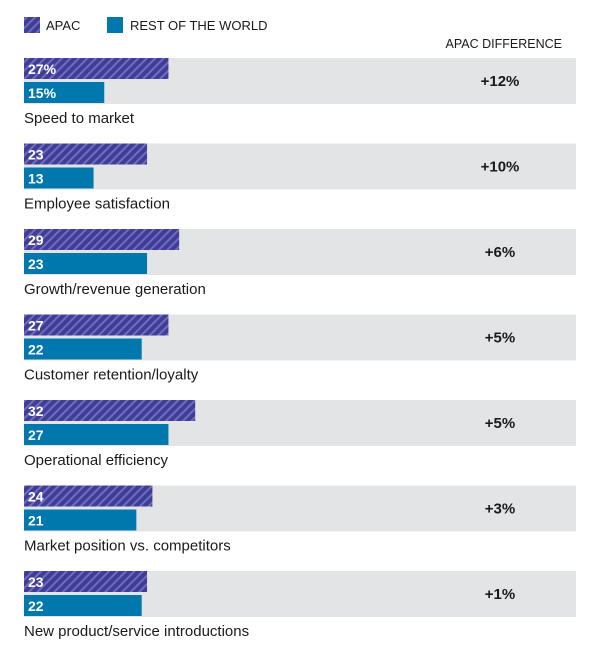 The image size is (600, 661). I want to click on difference-column-header: APAC DIFFERENCE, so click(504, 44).